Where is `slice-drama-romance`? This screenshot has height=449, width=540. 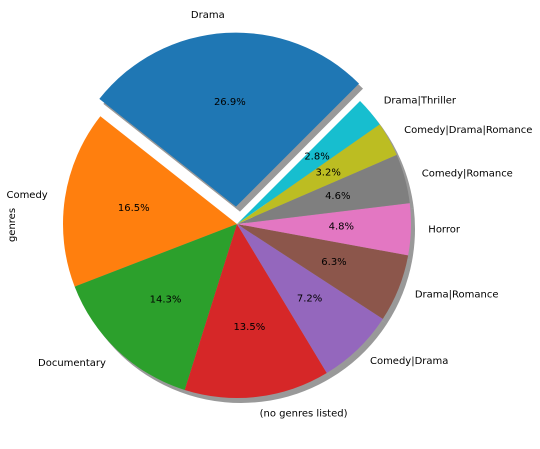
slice-drama-romance is located at coordinates (323, 271).